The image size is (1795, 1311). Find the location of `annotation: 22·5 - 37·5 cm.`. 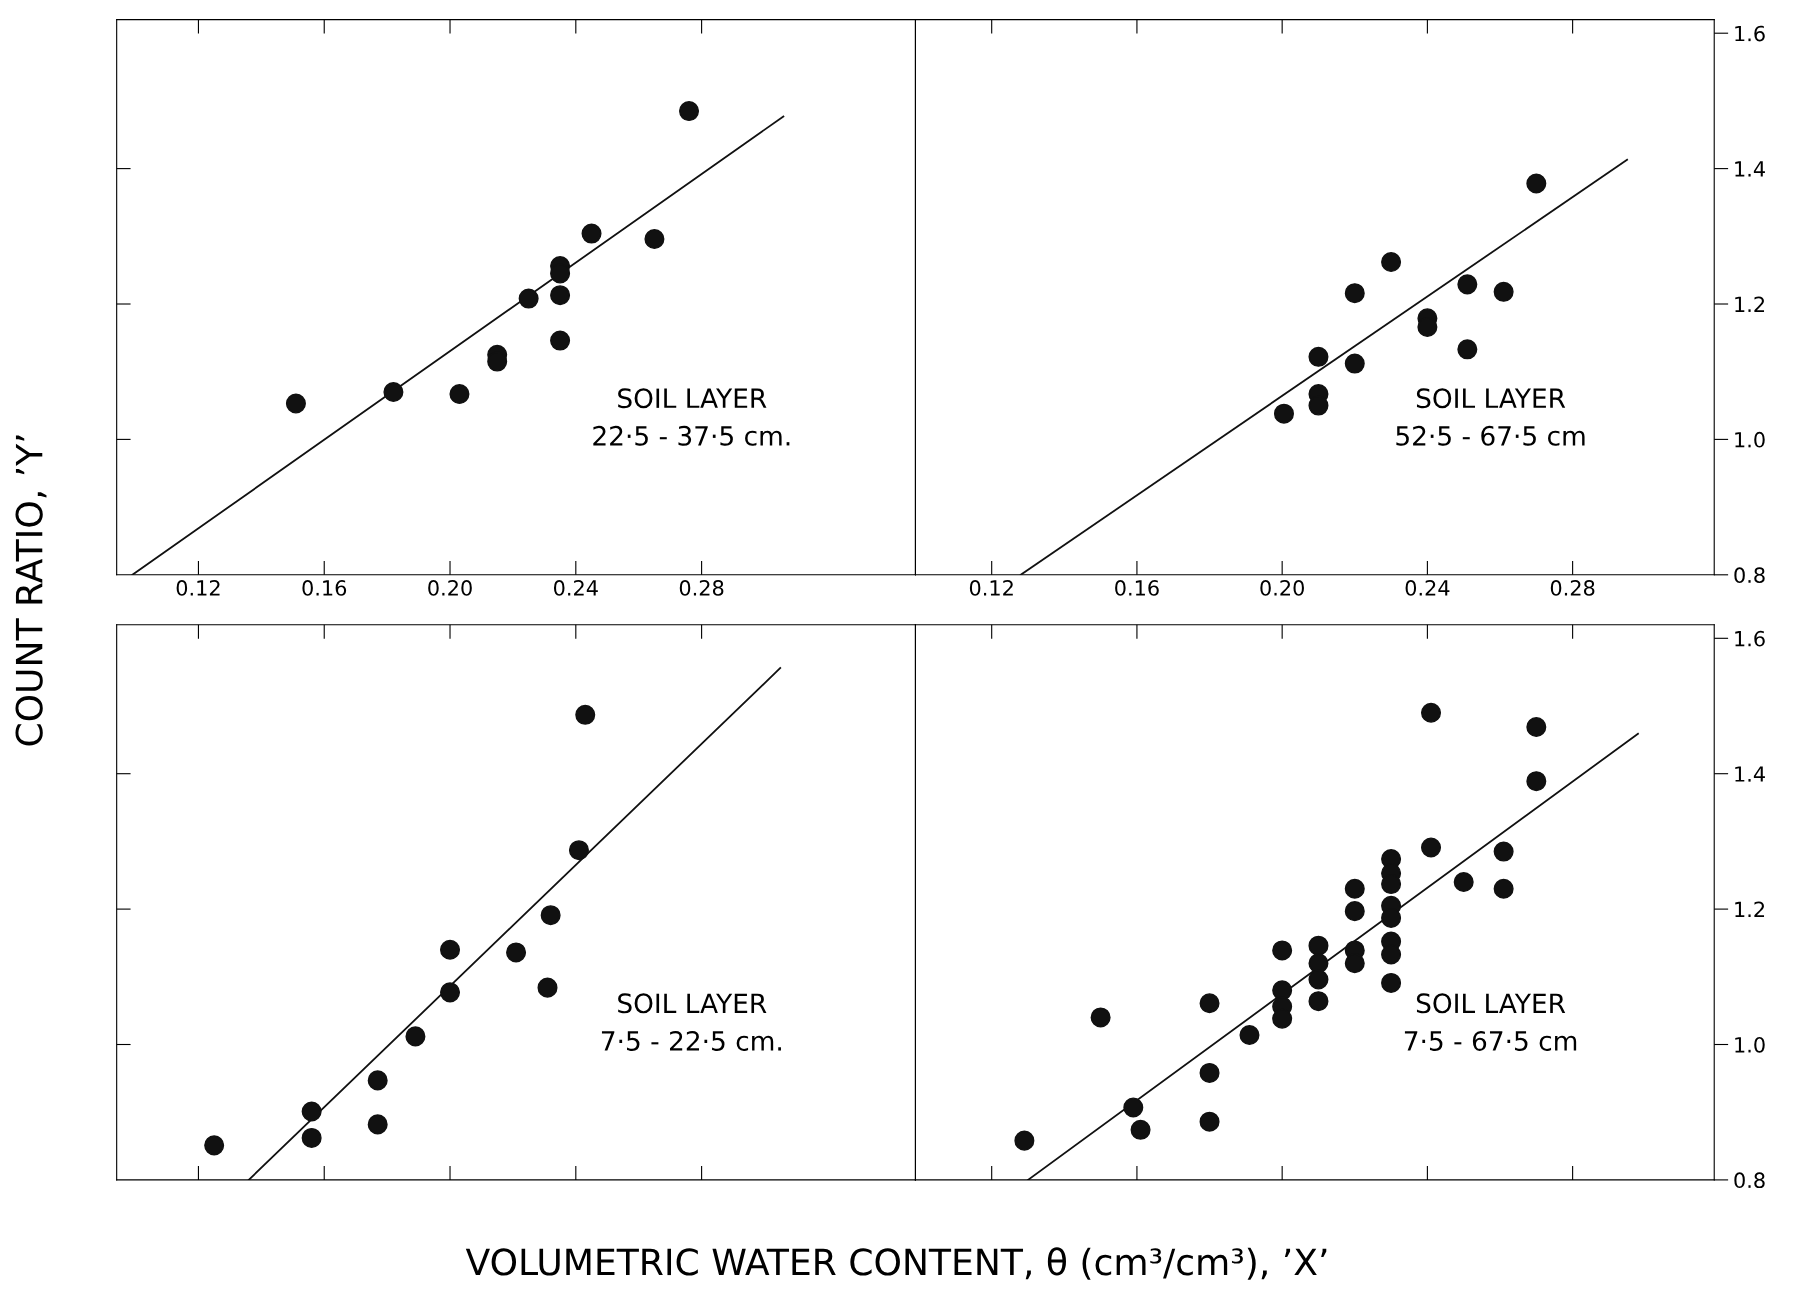

annotation: 22·5 - 37·5 cm. is located at coordinates (691, 435).